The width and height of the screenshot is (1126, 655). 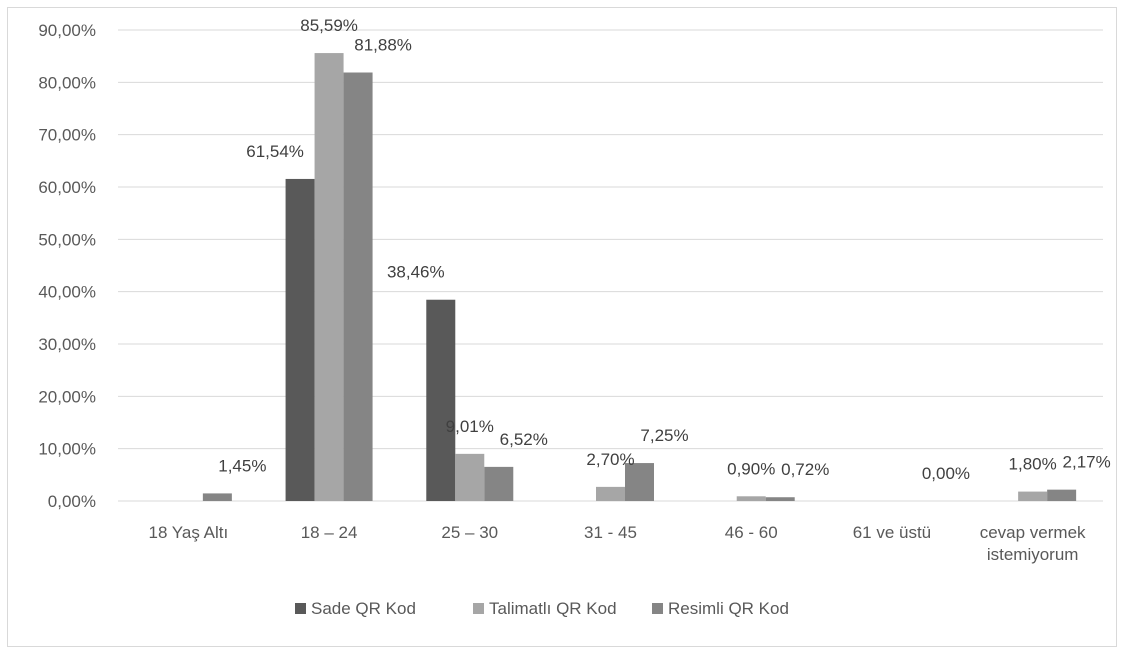 I want to click on data-label: 85,59%, so click(x=329, y=25).